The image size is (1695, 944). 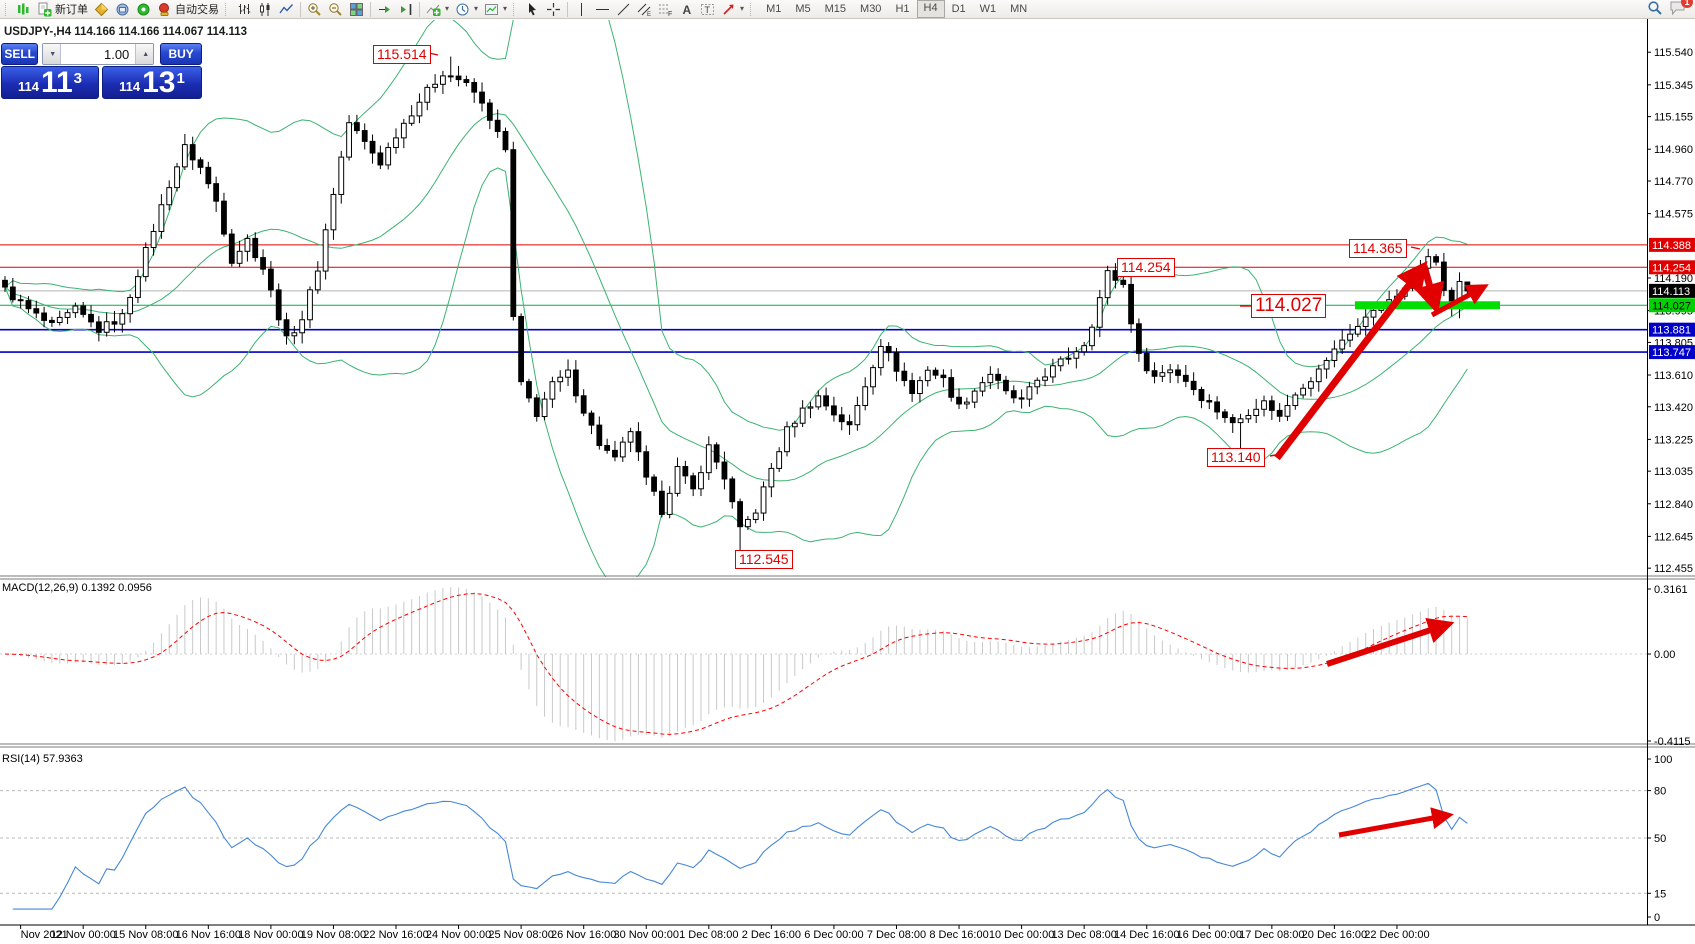 What do you see at coordinates (1664, 655) in the screenshot?
I see `svg-text: 0.00` at bounding box center [1664, 655].